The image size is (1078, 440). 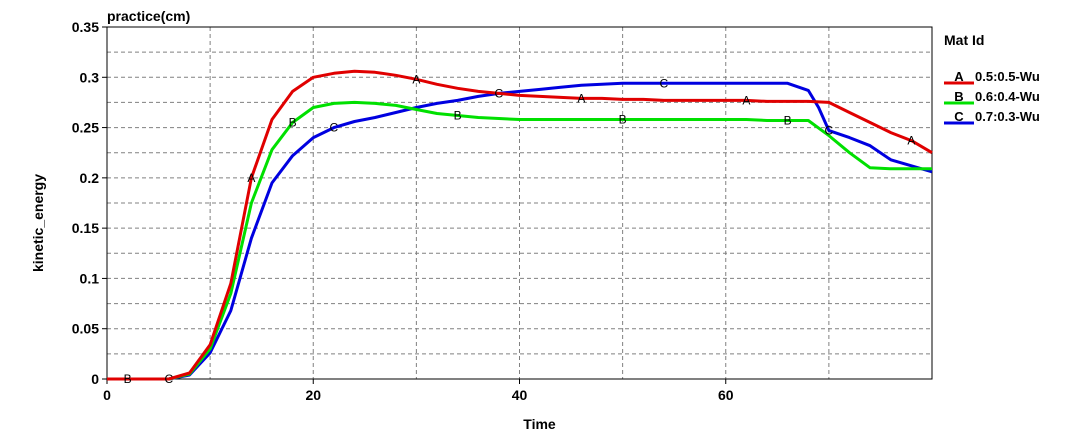 What do you see at coordinates (539, 424) in the screenshot?
I see `x-axis-label: Time` at bounding box center [539, 424].